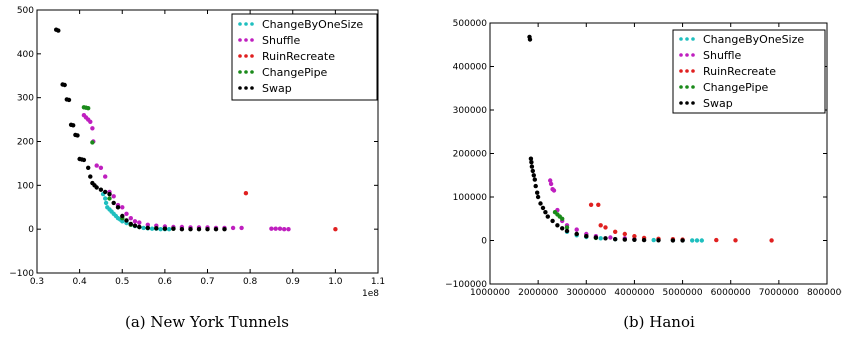 This screenshot has width=842, height=339. Describe the element at coordinates (470, 24) in the screenshot. I see `y-tick-label: 500000` at that location.